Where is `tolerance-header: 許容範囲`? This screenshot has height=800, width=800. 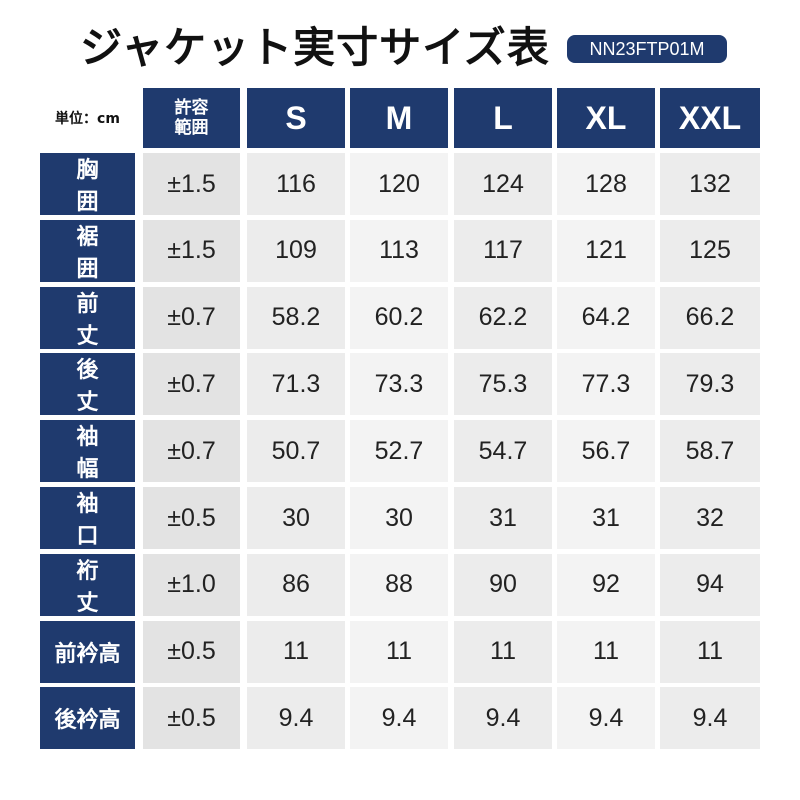
tolerance-header: 許容範囲 is located at coordinates (191, 118).